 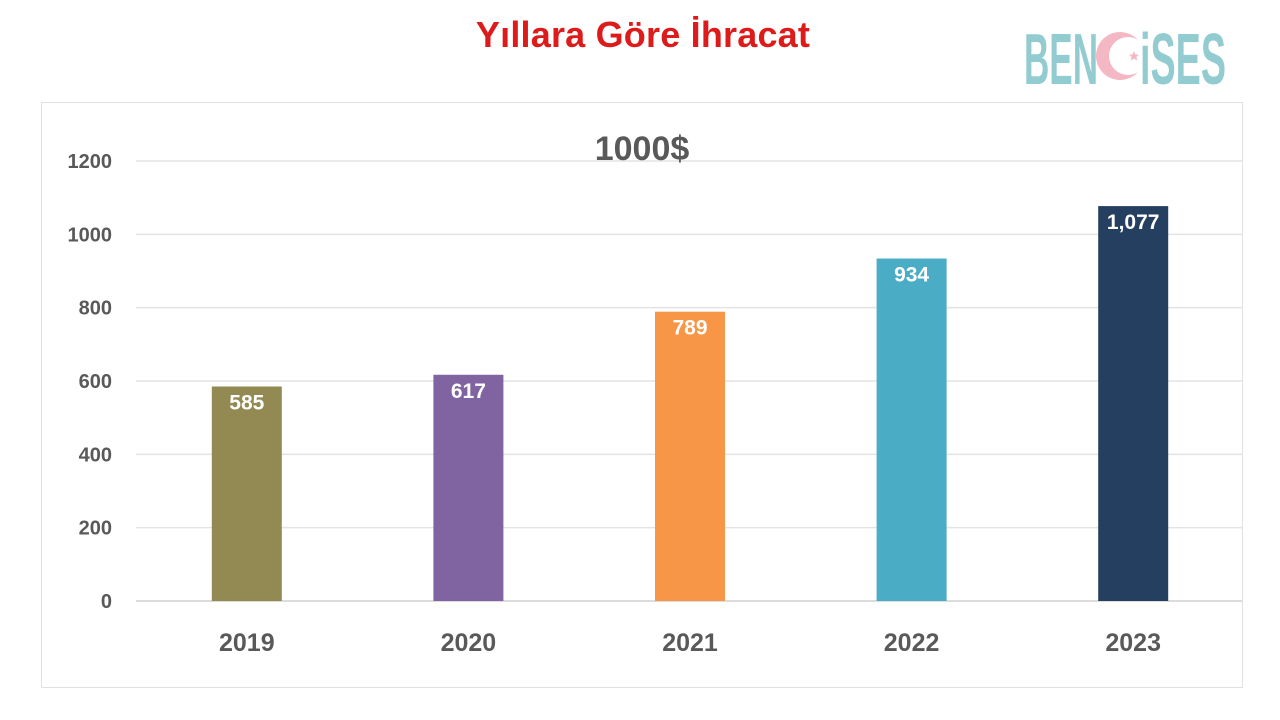 I want to click on x-tick-label-2021: 2021, so click(x=690, y=643).